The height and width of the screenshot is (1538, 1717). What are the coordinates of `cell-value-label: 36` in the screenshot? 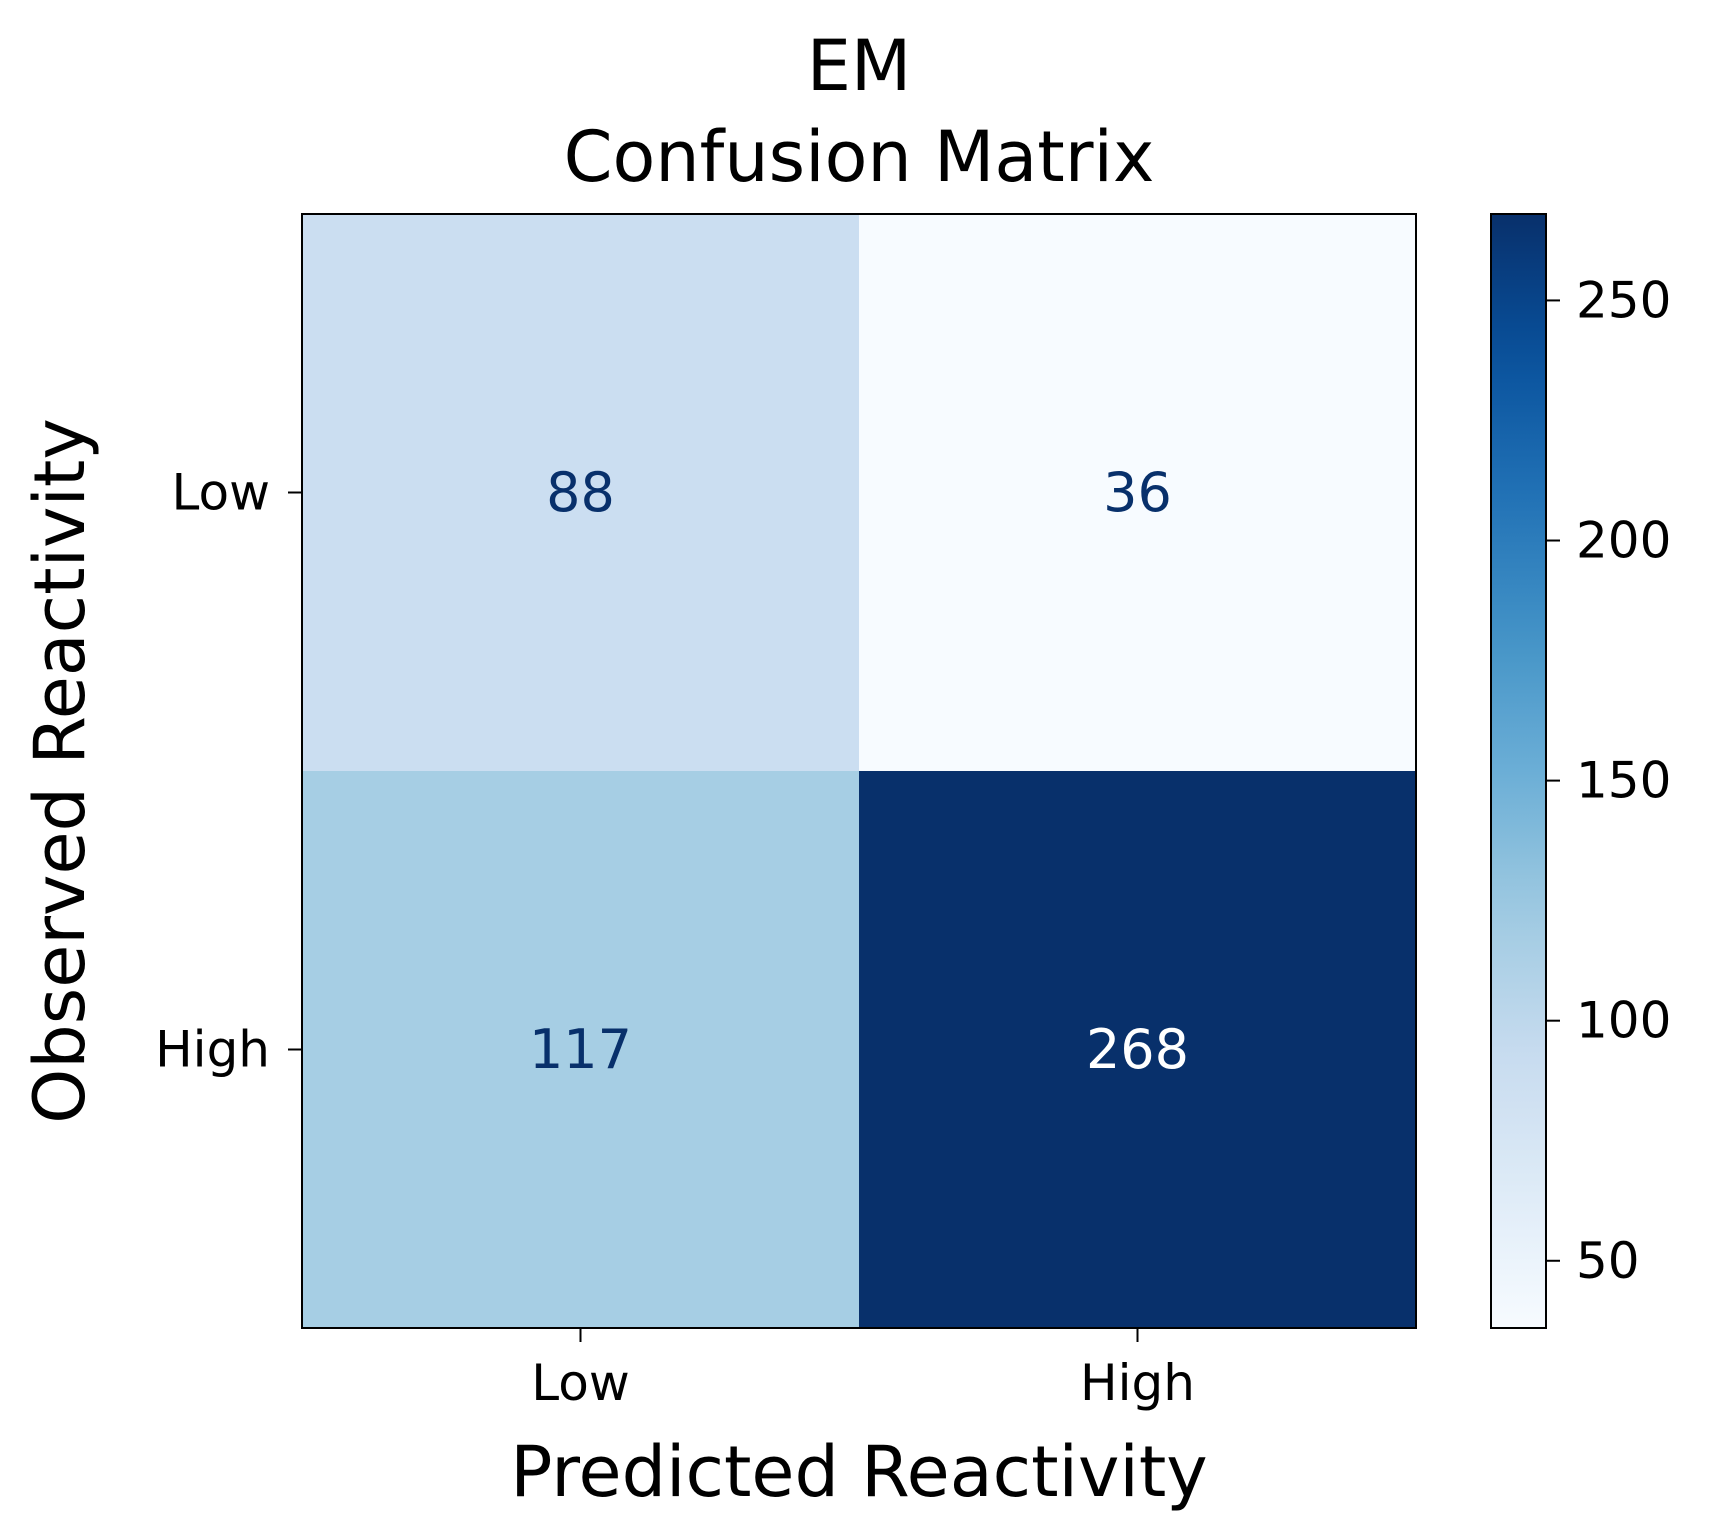 It's located at (1137, 492).